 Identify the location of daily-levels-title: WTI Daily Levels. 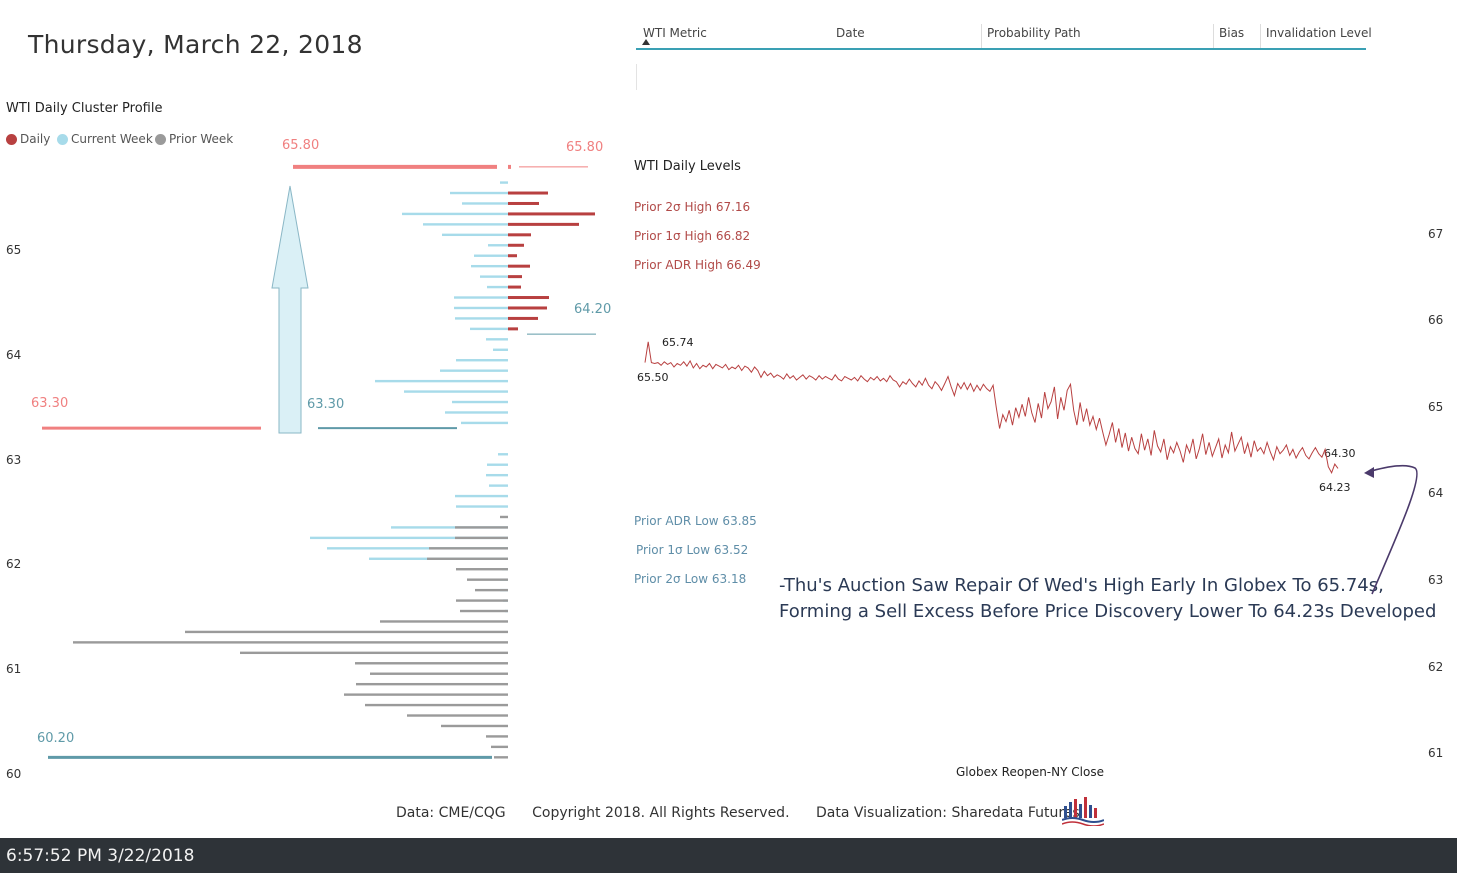
(687, 166).